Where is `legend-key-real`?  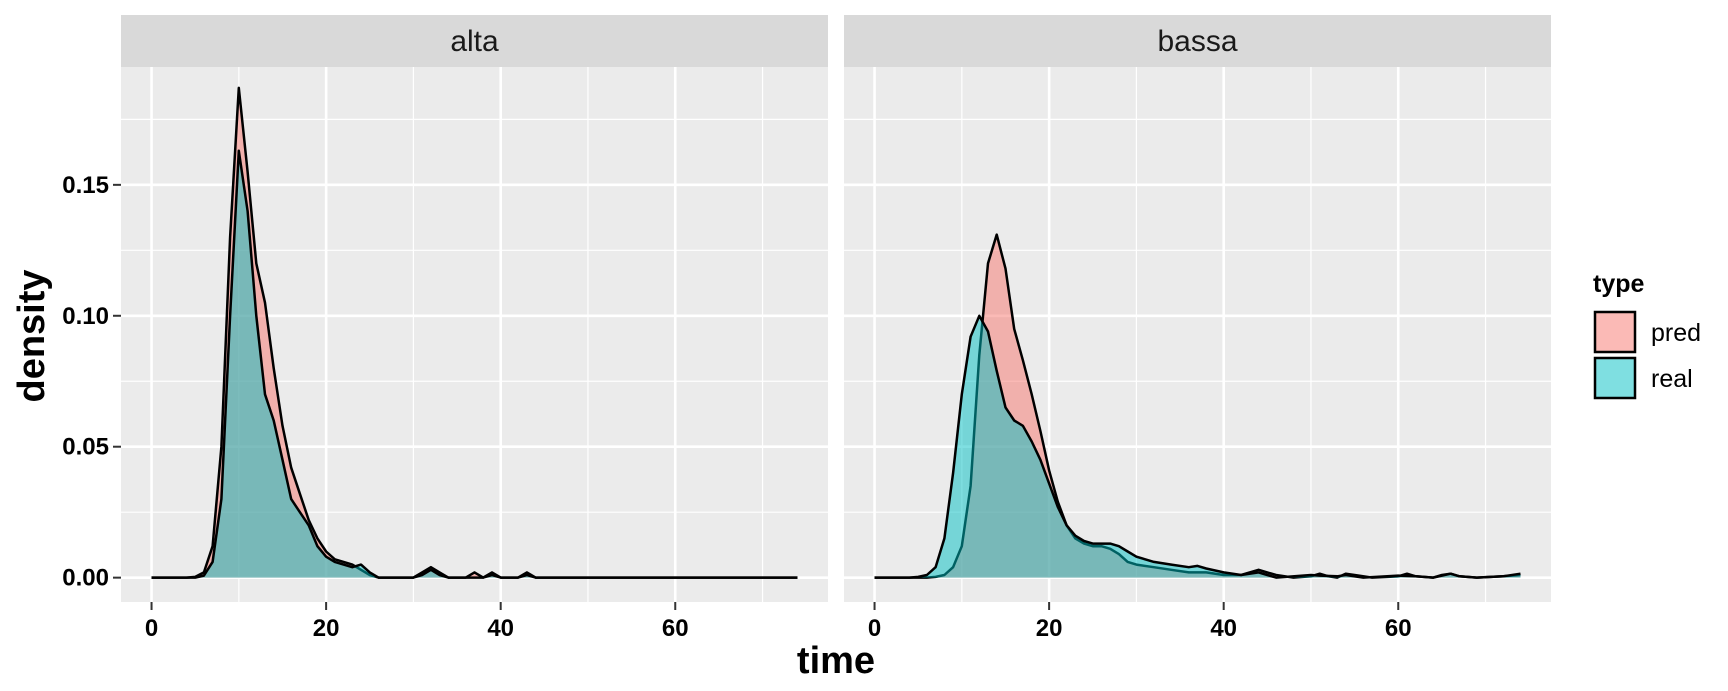
legend-key-real is located at coordinates (1615, 378).